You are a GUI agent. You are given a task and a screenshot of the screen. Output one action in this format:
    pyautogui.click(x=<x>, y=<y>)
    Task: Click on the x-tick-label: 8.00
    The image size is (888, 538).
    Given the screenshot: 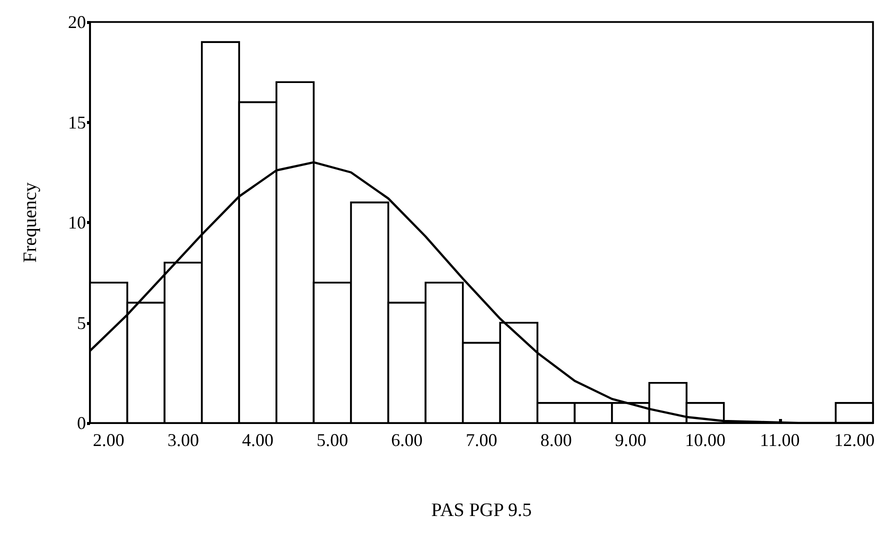 What is the action you would take?
    pyautogui.click(x=556, y=440)
    